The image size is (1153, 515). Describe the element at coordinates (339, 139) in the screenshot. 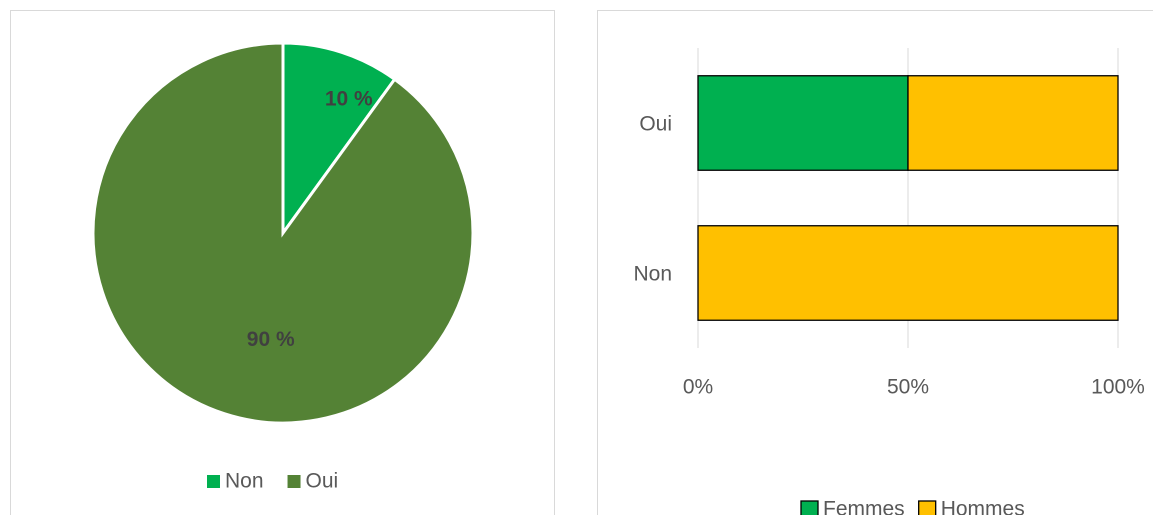

I see `pie-slice` at that location.